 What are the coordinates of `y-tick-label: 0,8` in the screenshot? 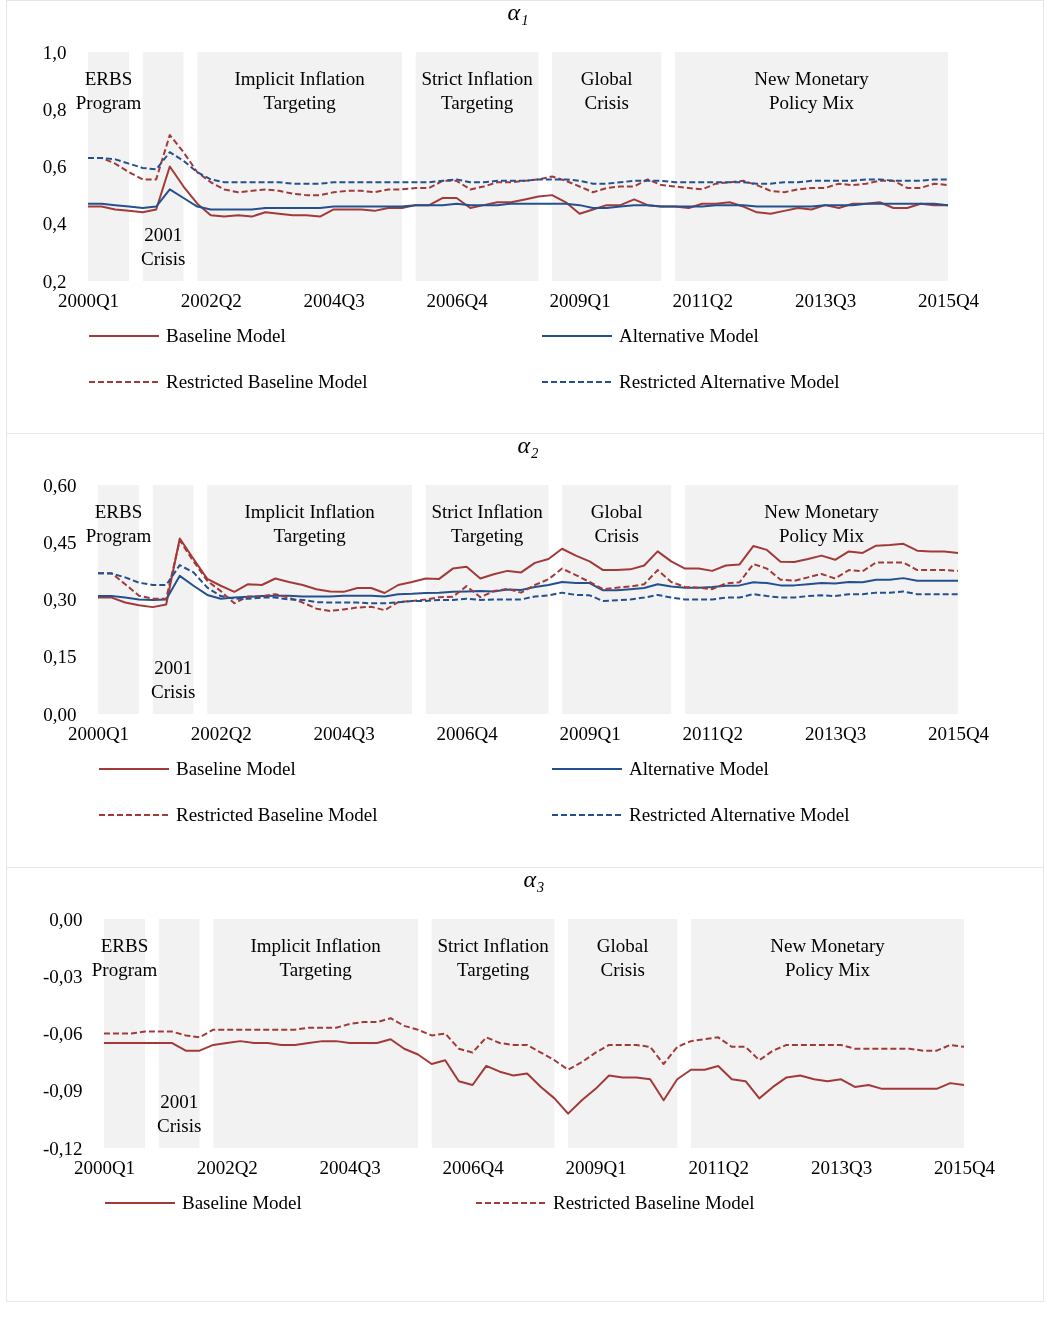 It's located at (54, 109).